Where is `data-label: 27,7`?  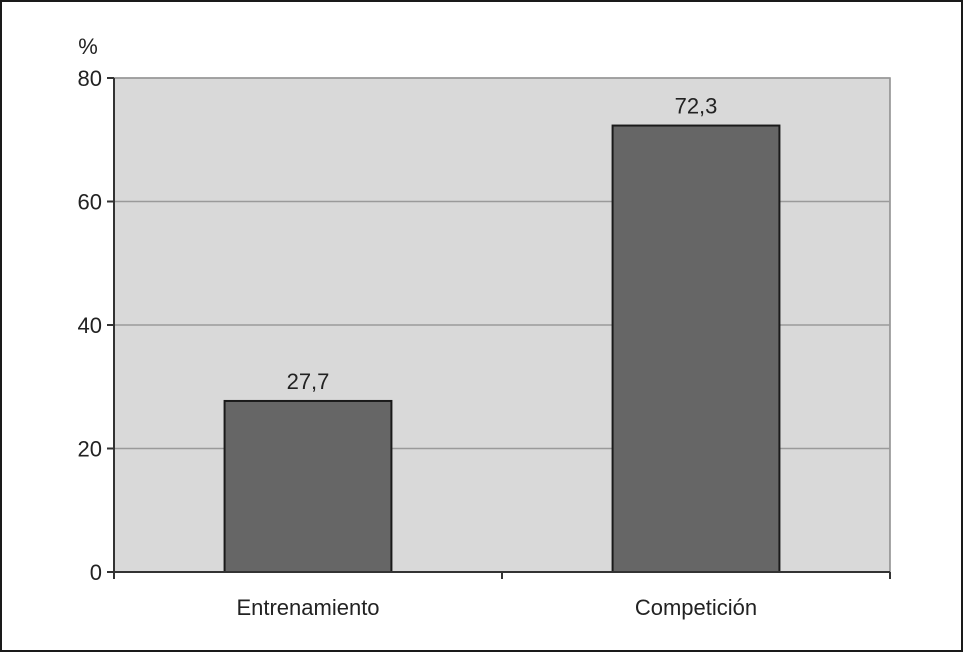 data-label: 27,7 is located at coordinates (308, 381).